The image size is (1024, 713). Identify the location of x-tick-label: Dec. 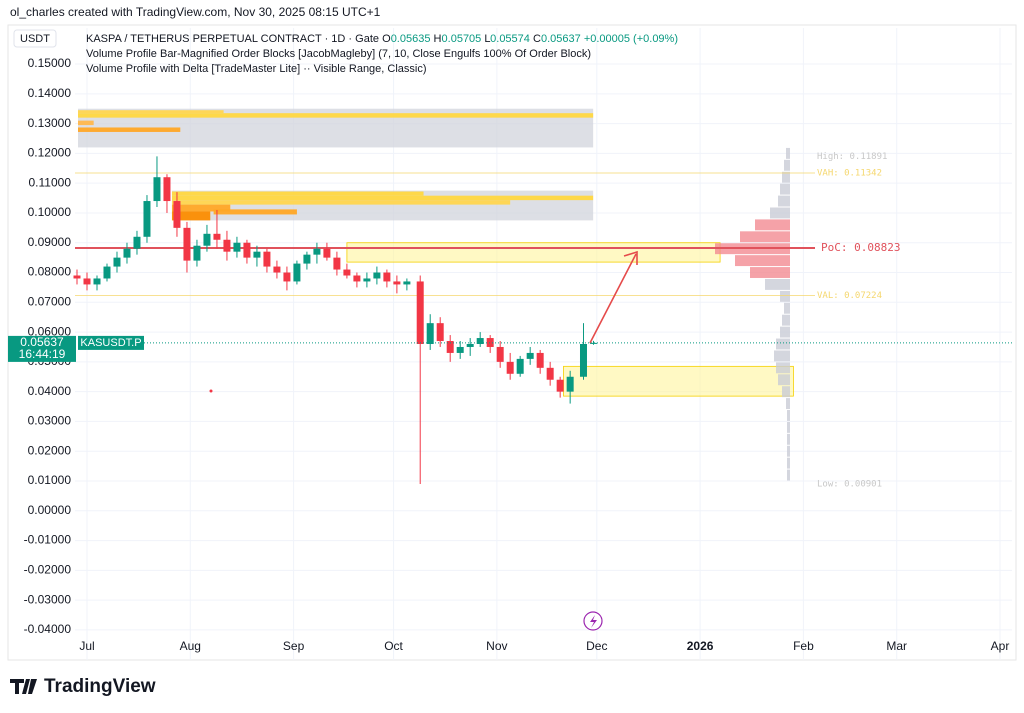
(596, 646).